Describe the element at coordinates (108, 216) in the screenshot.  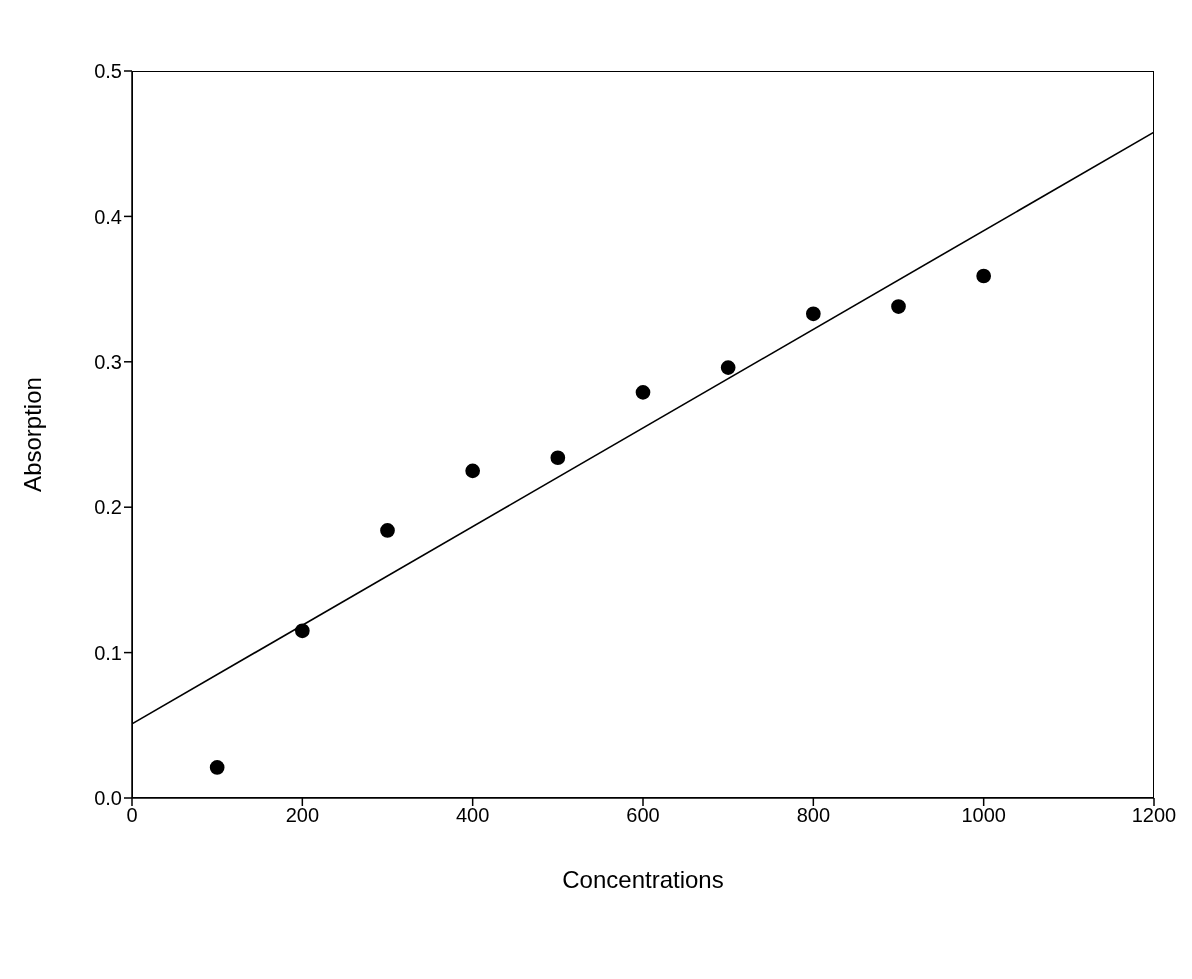
I see `y-tick-label: 0.4` at that location.